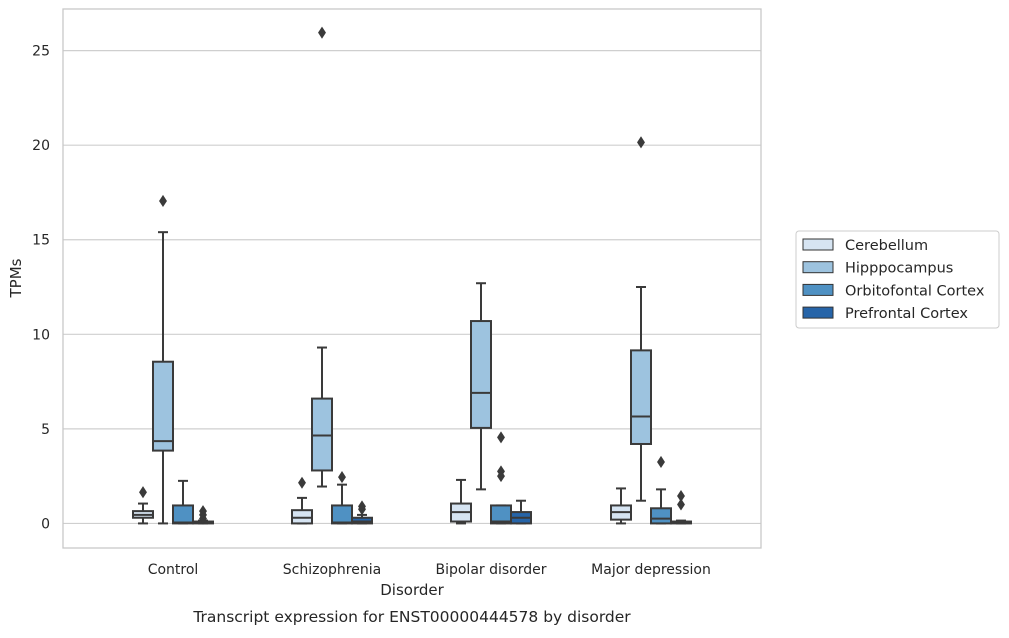 The height and width of the screenshot is (638, 1009). I want to click on y-tick-label: 0, so click(45, 524).